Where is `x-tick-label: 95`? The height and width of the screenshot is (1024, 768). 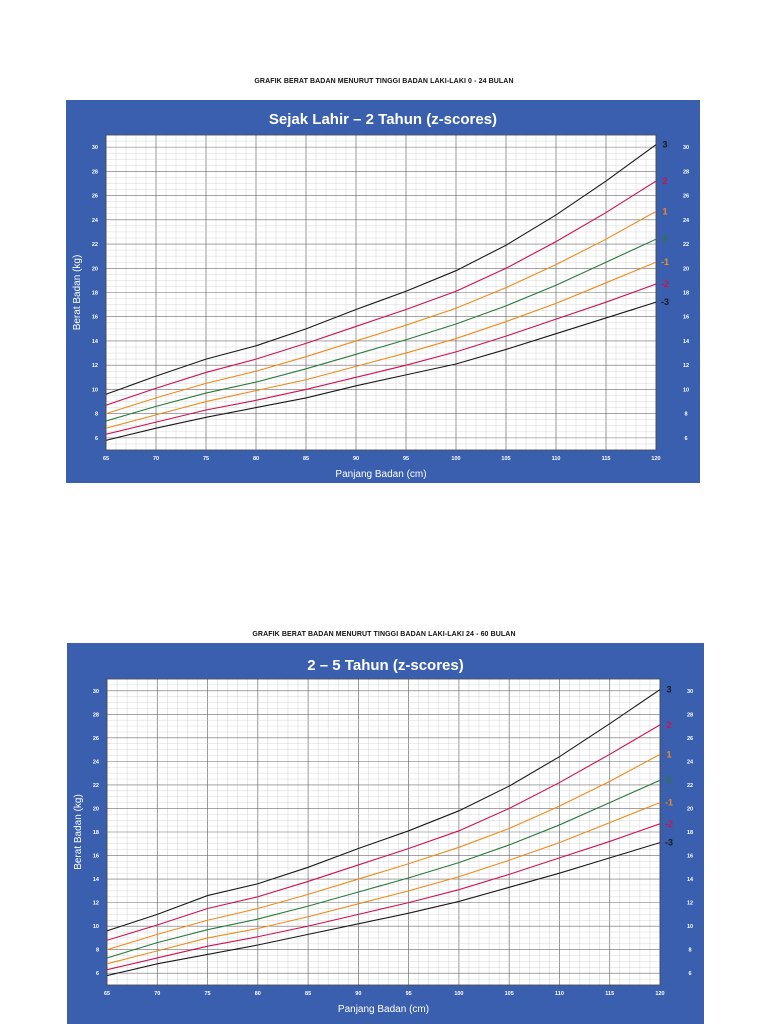 x-tick-label: 95 is located at coordinates (406, 459).